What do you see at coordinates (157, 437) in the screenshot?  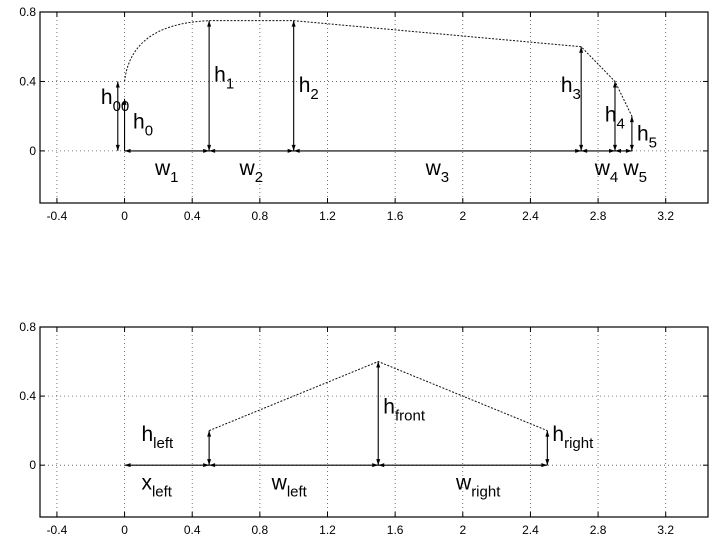 I see `dimension-label: hleft` at bounding box center [157, 437].